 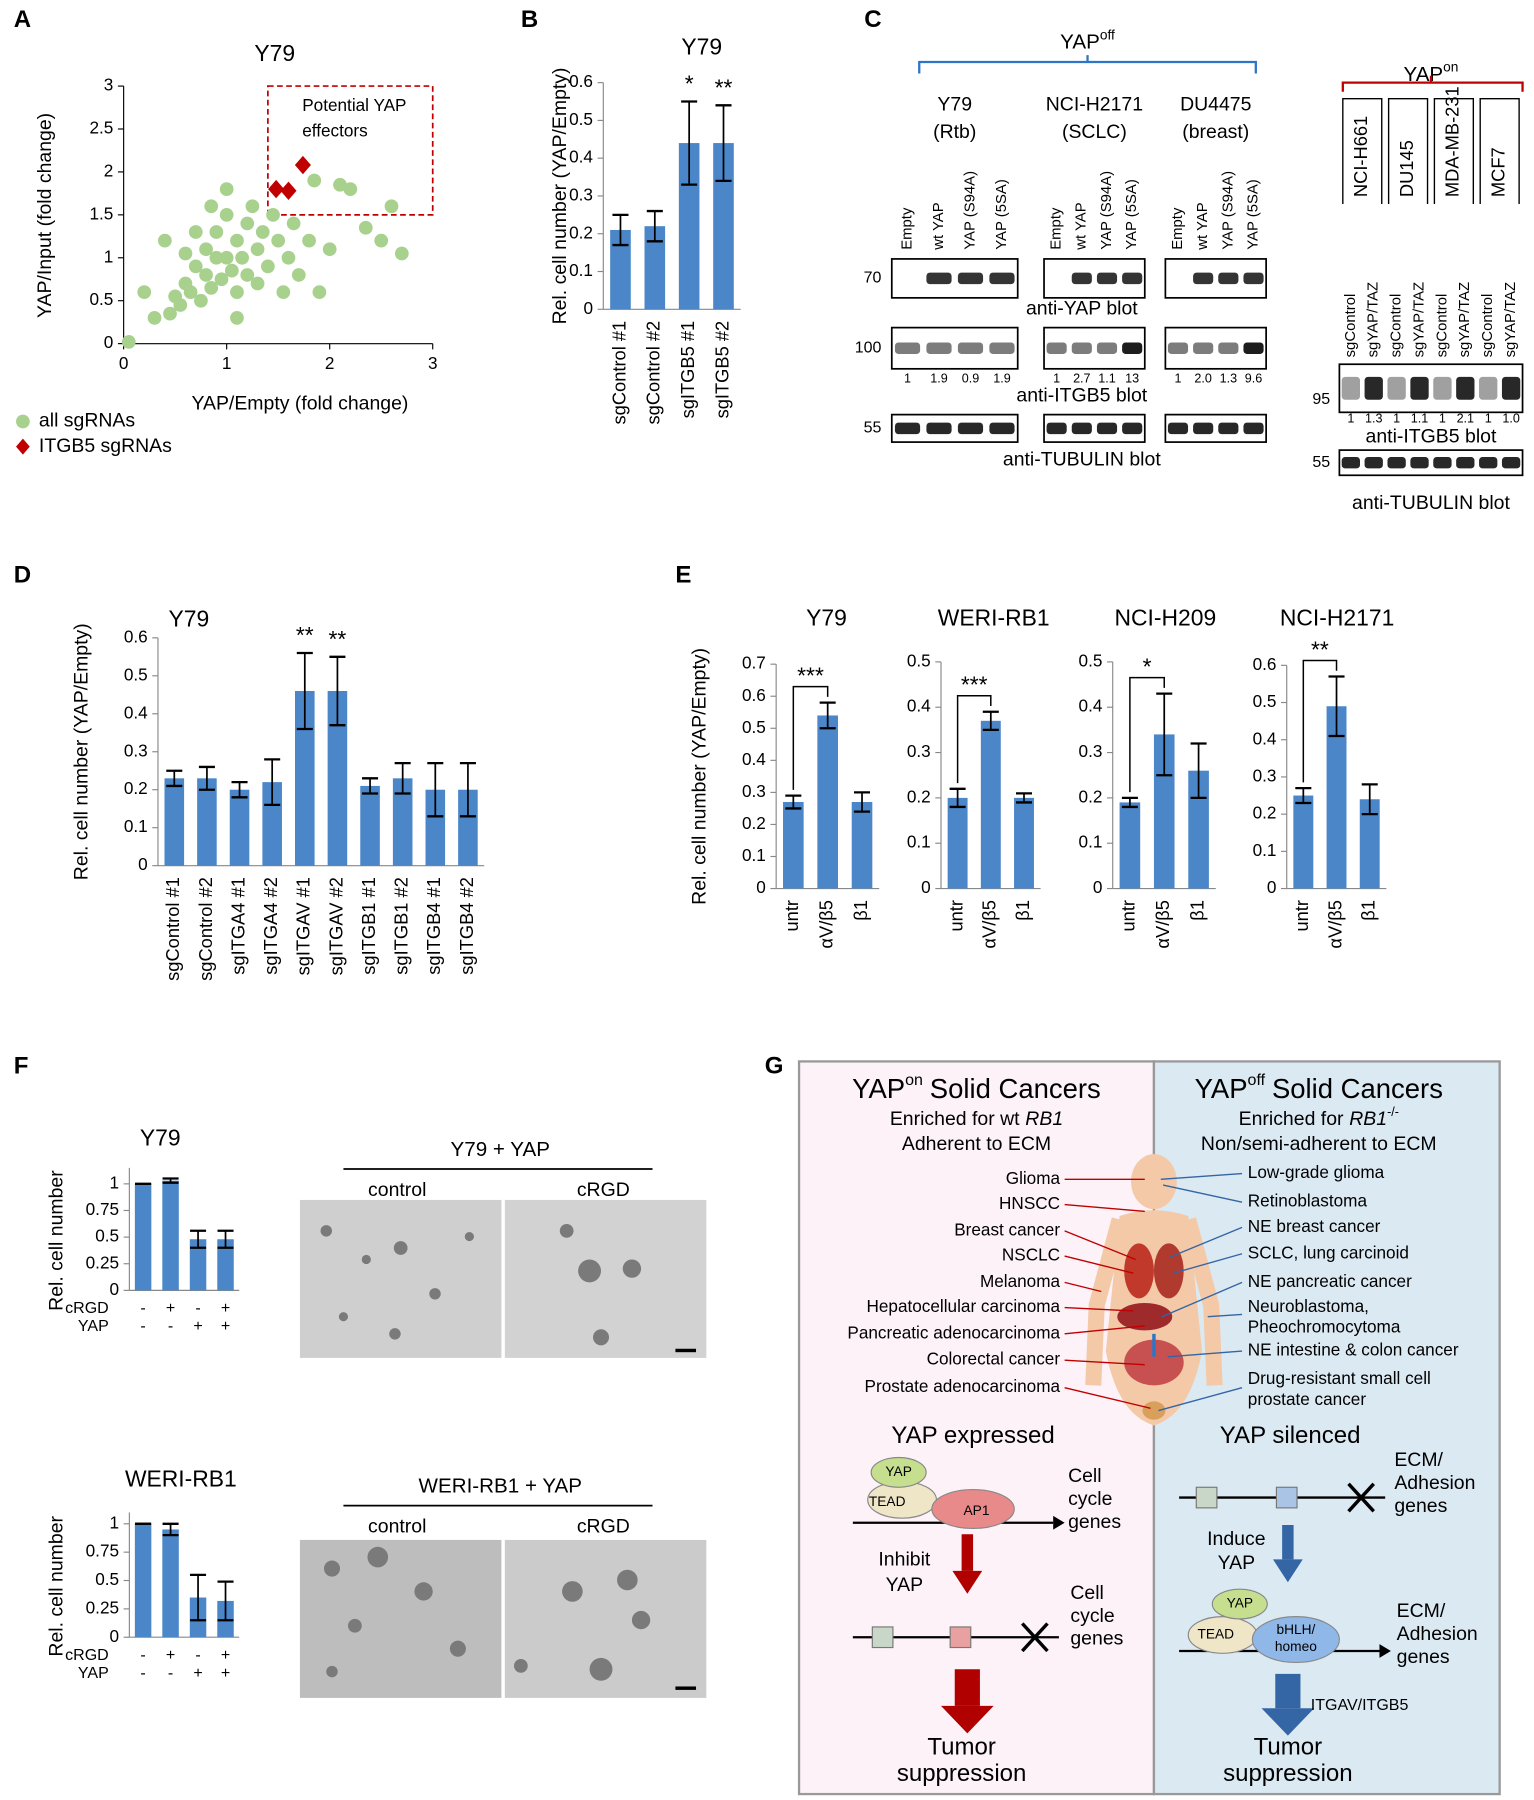 What do you see at coordinates (994, 1359) in the screenshot?
I see `cancer-label: Colorectal cancer` at bounding box center [994, 1359].